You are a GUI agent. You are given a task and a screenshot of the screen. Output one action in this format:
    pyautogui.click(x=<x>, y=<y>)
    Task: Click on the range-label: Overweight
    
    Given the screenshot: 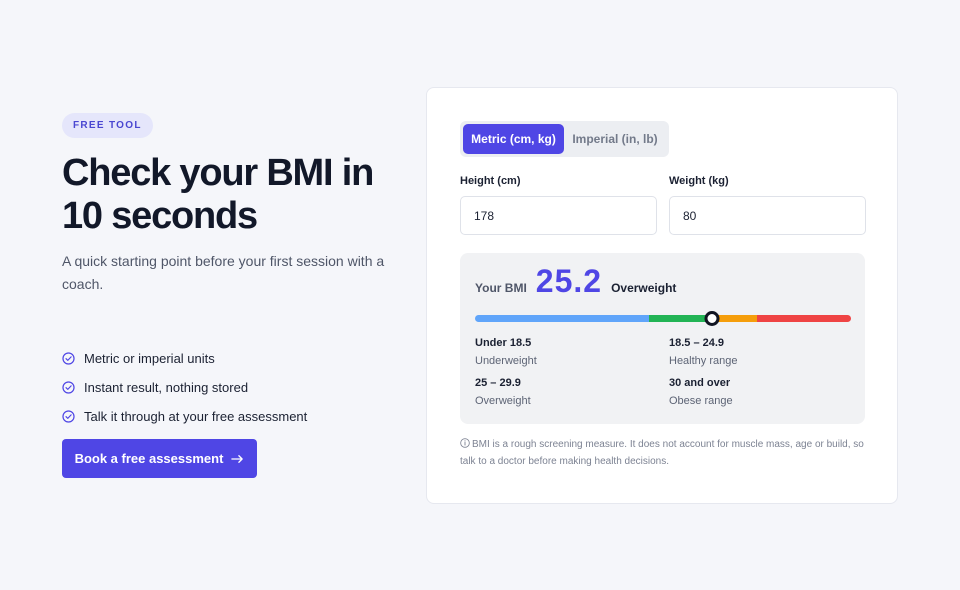 What is the action you would take?
    pyautogui.click(x=503, y=401)
    